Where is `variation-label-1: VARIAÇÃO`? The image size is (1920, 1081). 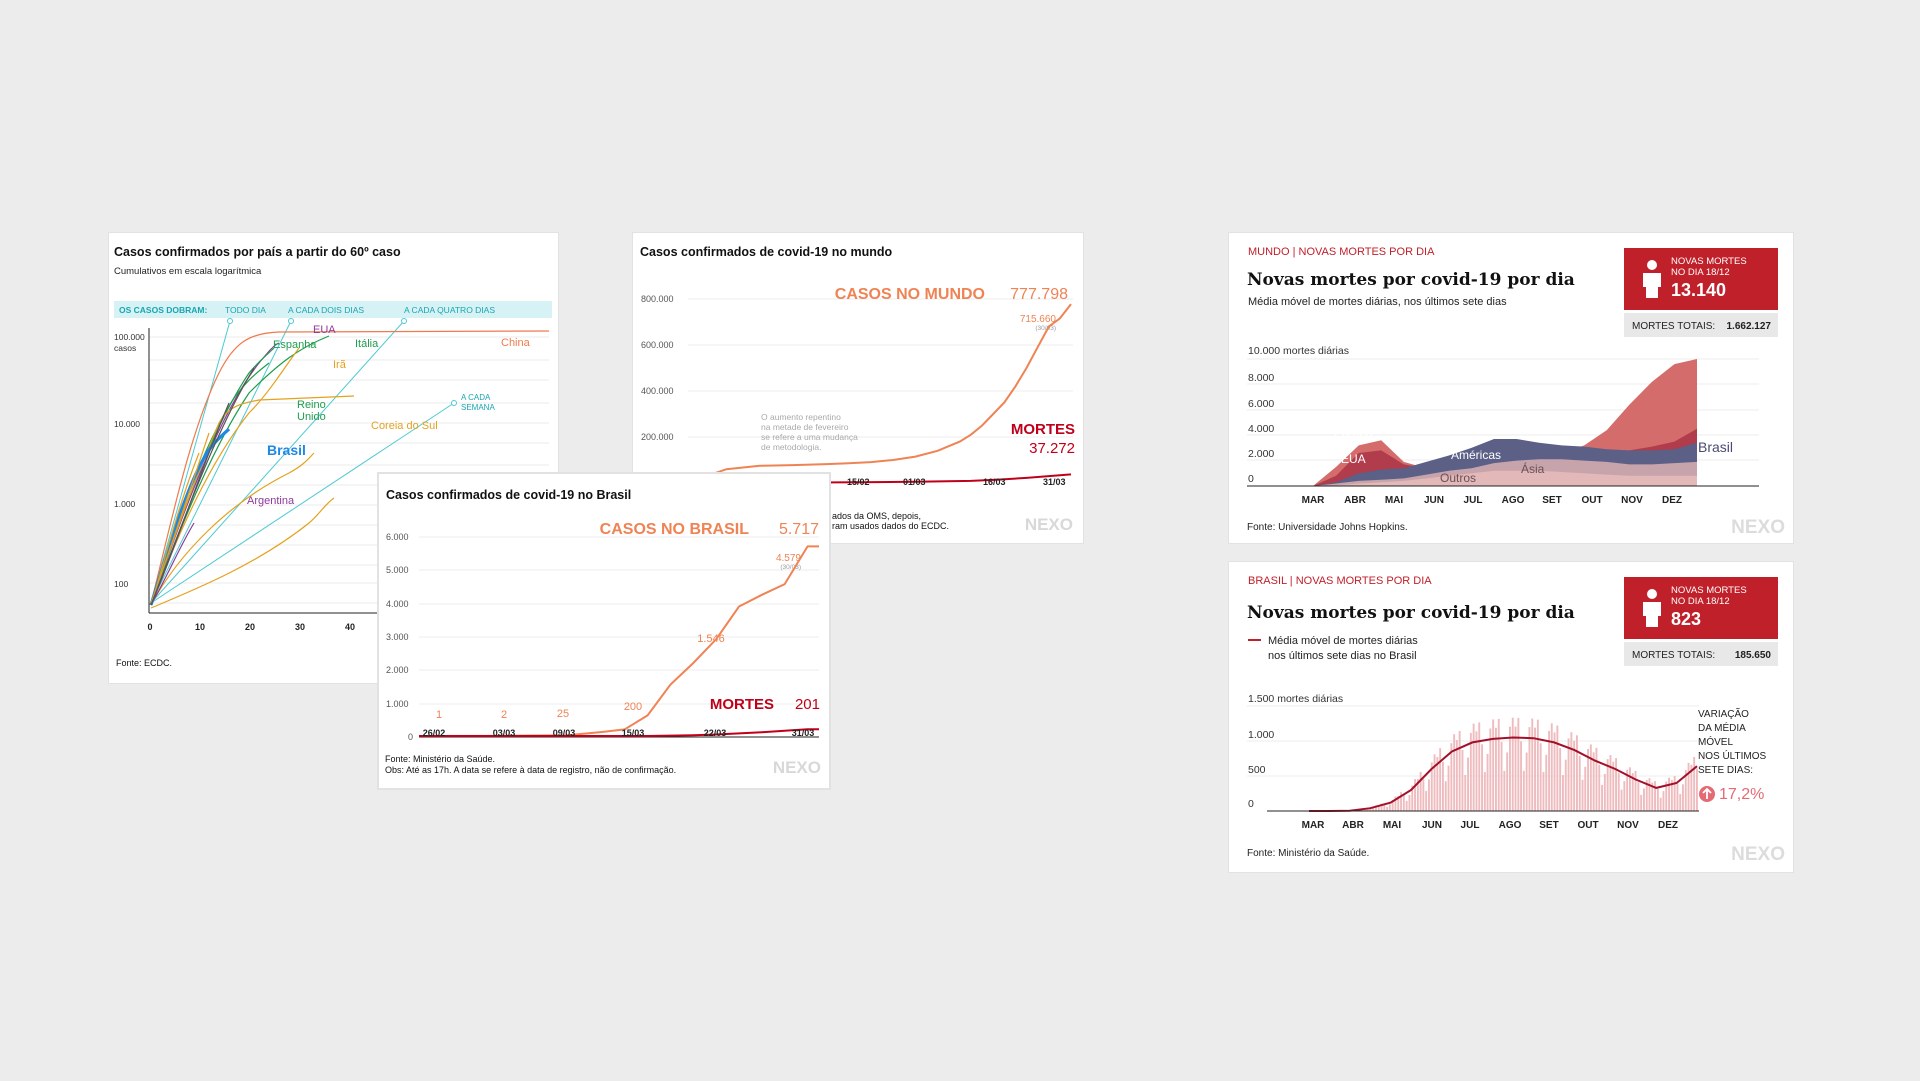 variation-label-1: VARIAÇÃO is located at coordinates (1723, 713).